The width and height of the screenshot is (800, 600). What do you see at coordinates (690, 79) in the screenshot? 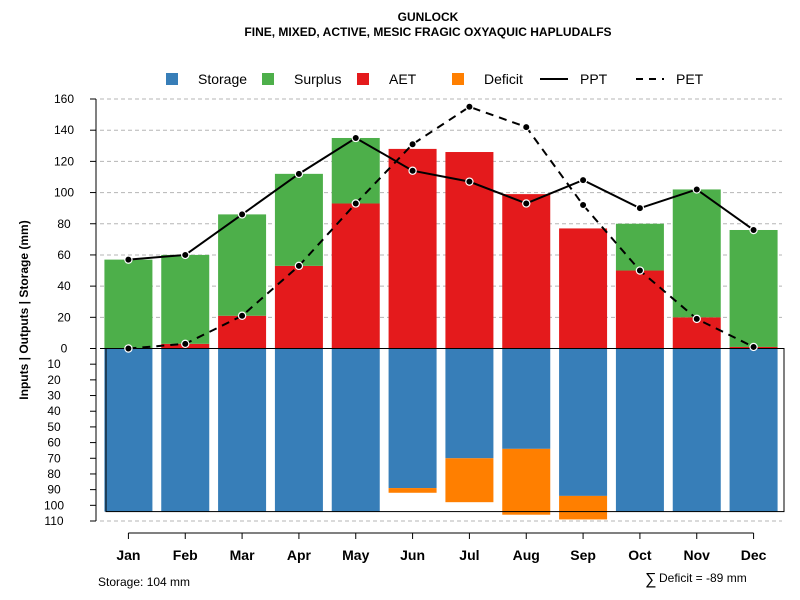
I see `legend-label: PET` at bounding box center [690, 79].